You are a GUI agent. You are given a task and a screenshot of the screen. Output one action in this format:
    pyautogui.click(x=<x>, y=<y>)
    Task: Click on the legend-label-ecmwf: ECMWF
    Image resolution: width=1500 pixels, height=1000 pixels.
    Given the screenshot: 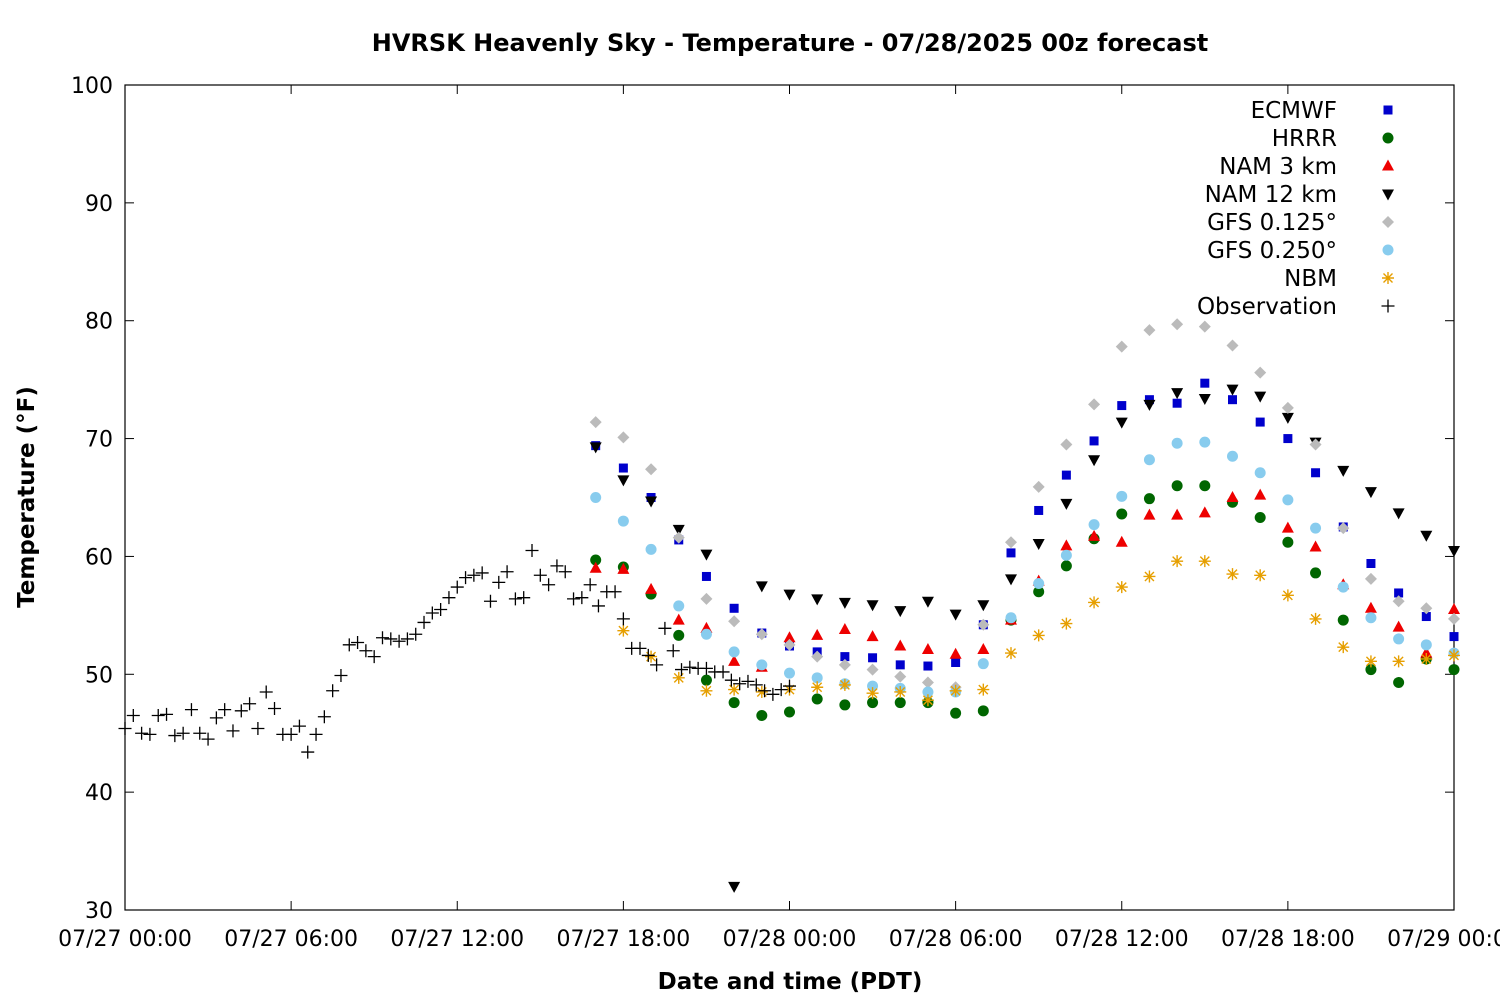 What is the action you would take?
    pyautogui.click(x=1294, y=111)
    